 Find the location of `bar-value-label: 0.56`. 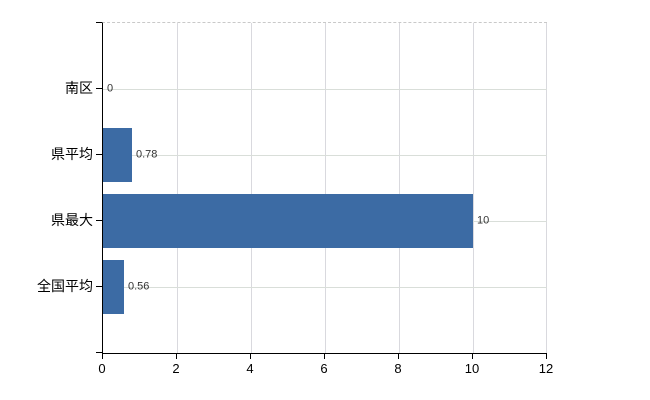

bar-value-label: 0.56 is located at coordinates (139, 286).